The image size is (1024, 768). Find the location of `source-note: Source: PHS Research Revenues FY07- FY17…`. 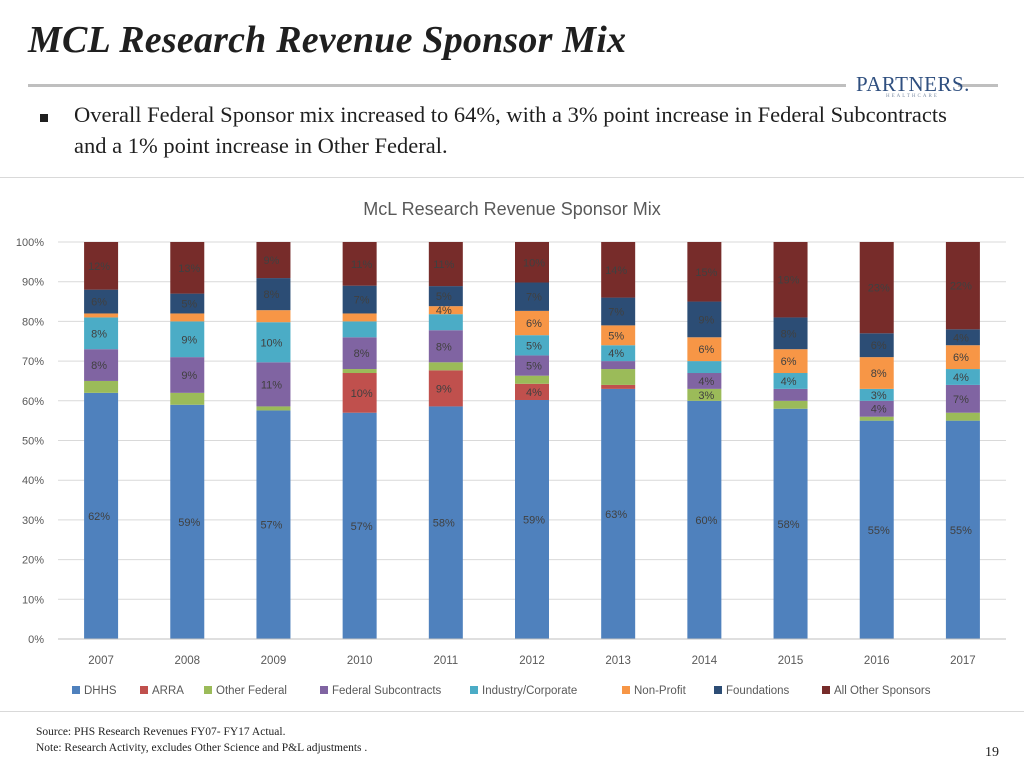

source-note: Source: PHS Research Revenues FY07- FY17… is located at coordinates (201, 740).